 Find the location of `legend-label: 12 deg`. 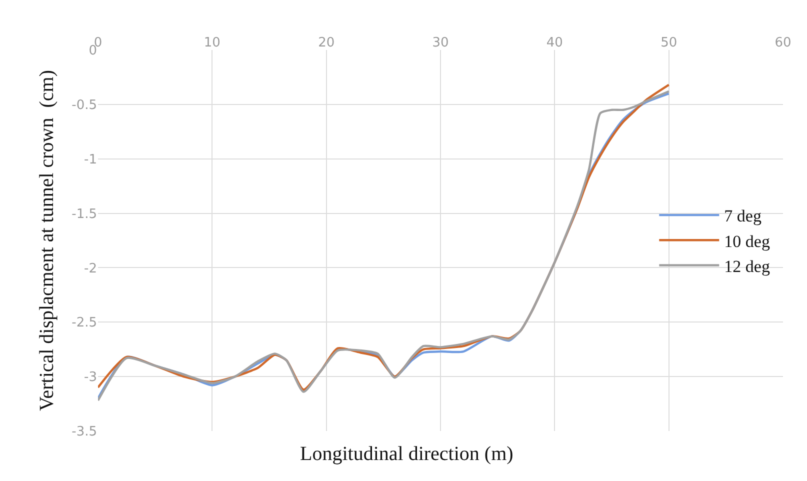

legend-label: 12 deg is located at coordinates (747, 266).